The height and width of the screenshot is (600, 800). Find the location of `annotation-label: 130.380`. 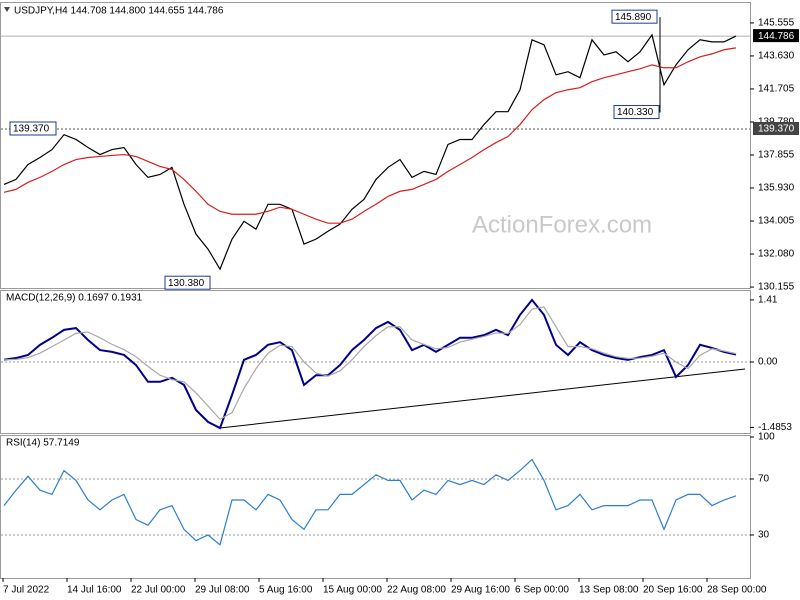

annotation-label: 130.380 is located at coordinates (186, 283).